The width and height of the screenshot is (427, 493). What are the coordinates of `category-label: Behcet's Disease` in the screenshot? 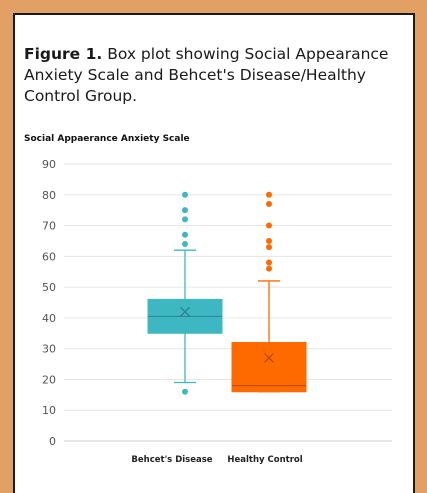 It's located at (171, 460).